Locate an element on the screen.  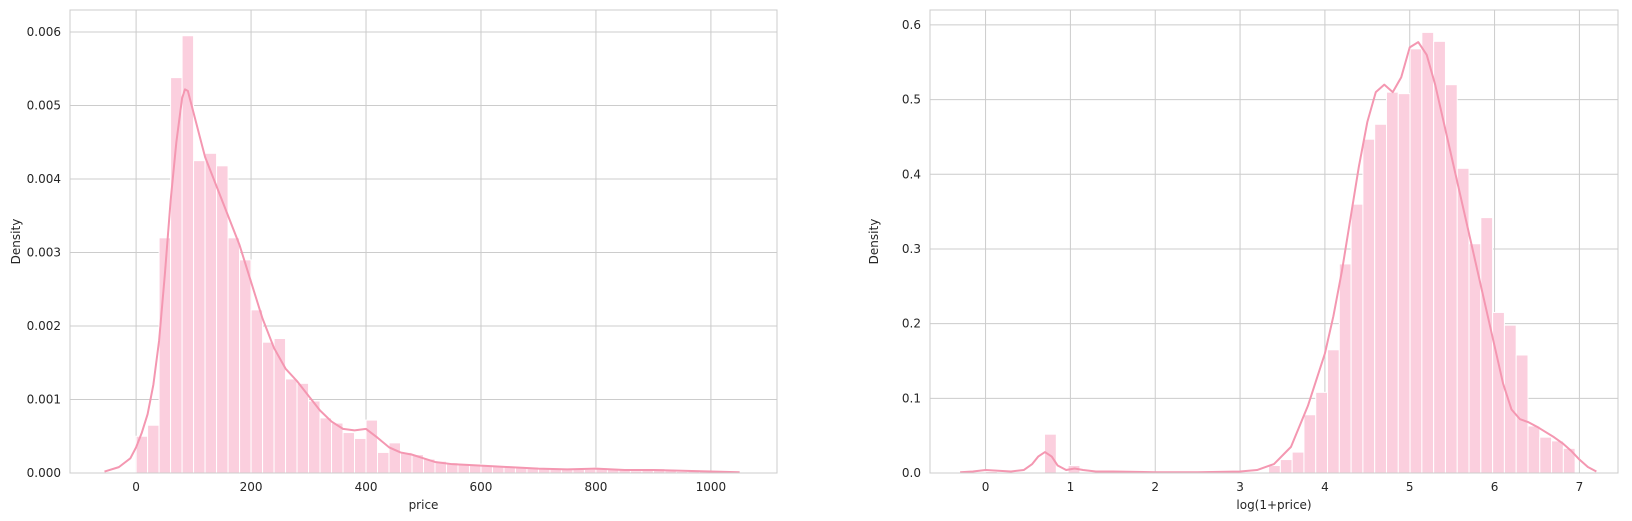
x-tick-label: 600 is located at coordinates (481, 487).